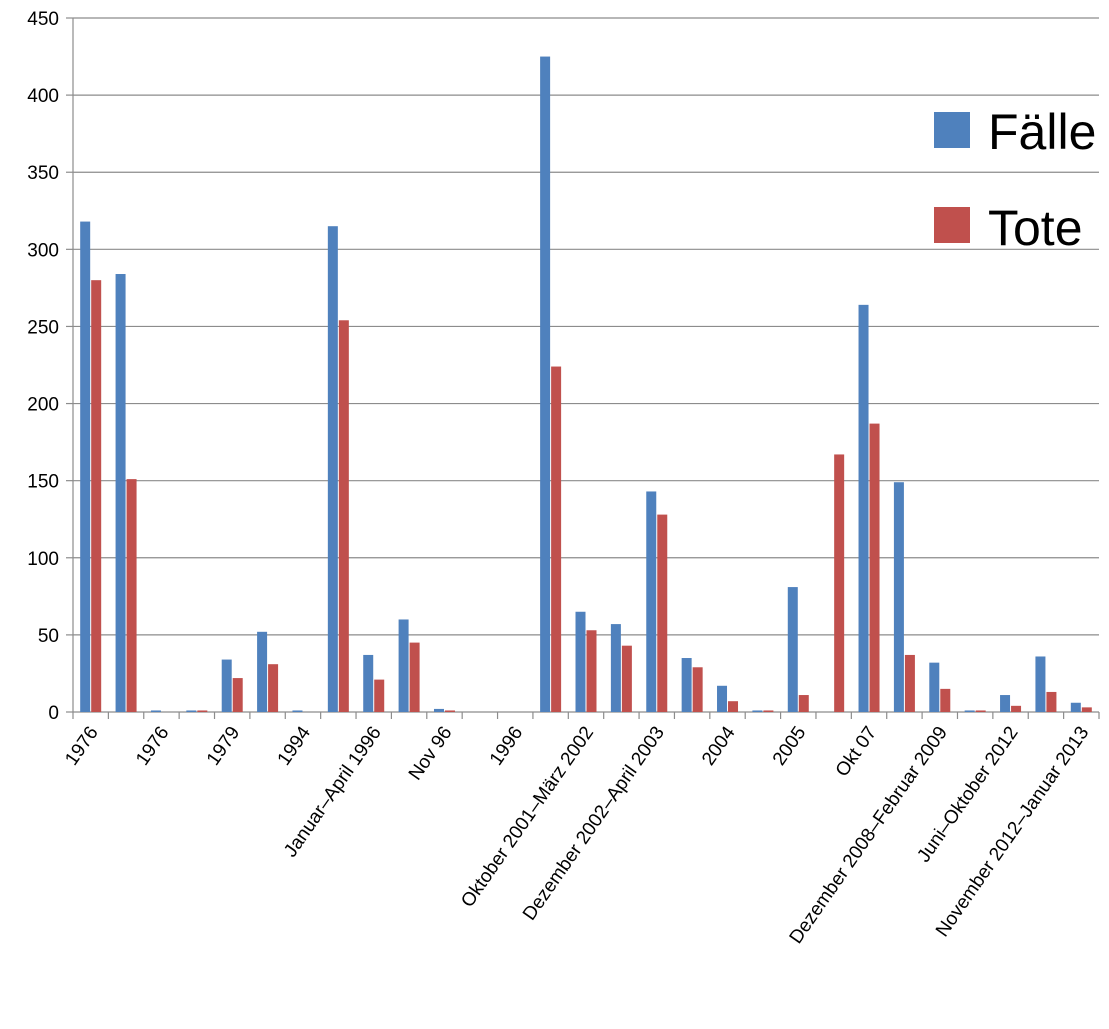 This screenshot has width=1109, height=1029. What do you see at coordinates (43, 250) in the screenshot?
I see `y-tick-label: 300` at bounding box center [43, 250].